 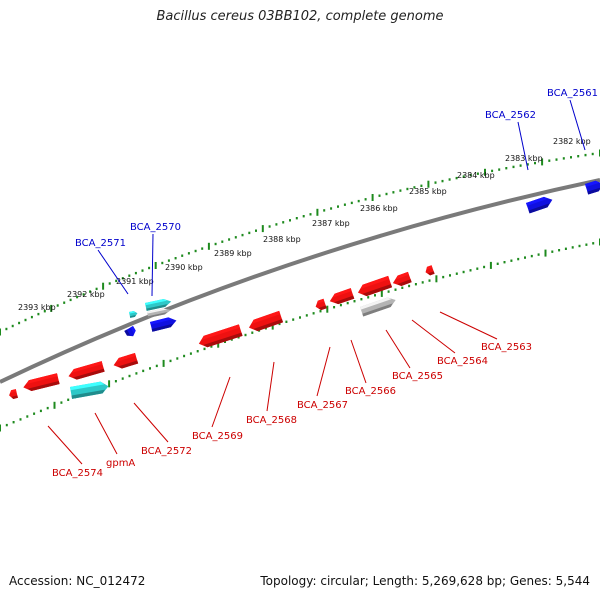 I want to click on scale-label: 2393 kbp, so click(x=37, y=307).